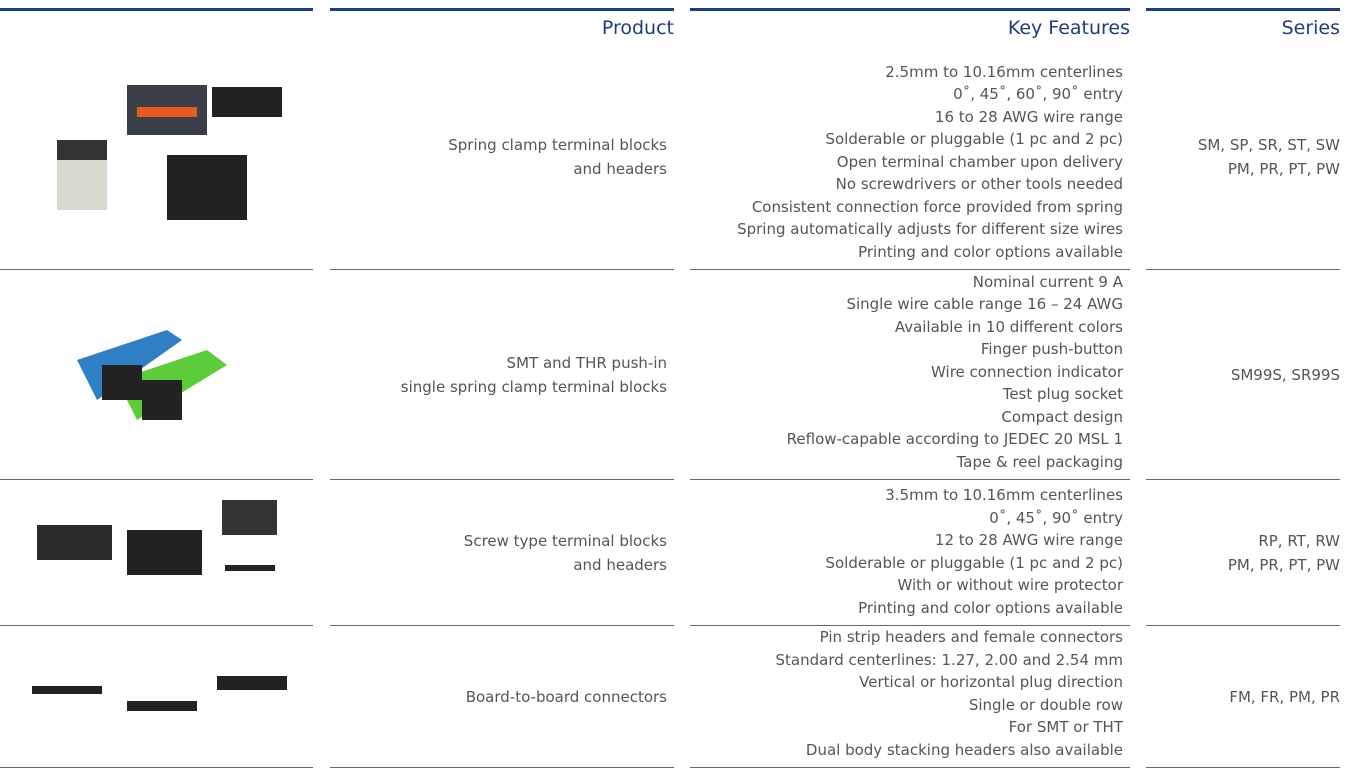  What do you see at coordinates (1008, 326) in the screenshot?
I see `feature: Available in 10 different colors` at bounding box center [1008, 326].